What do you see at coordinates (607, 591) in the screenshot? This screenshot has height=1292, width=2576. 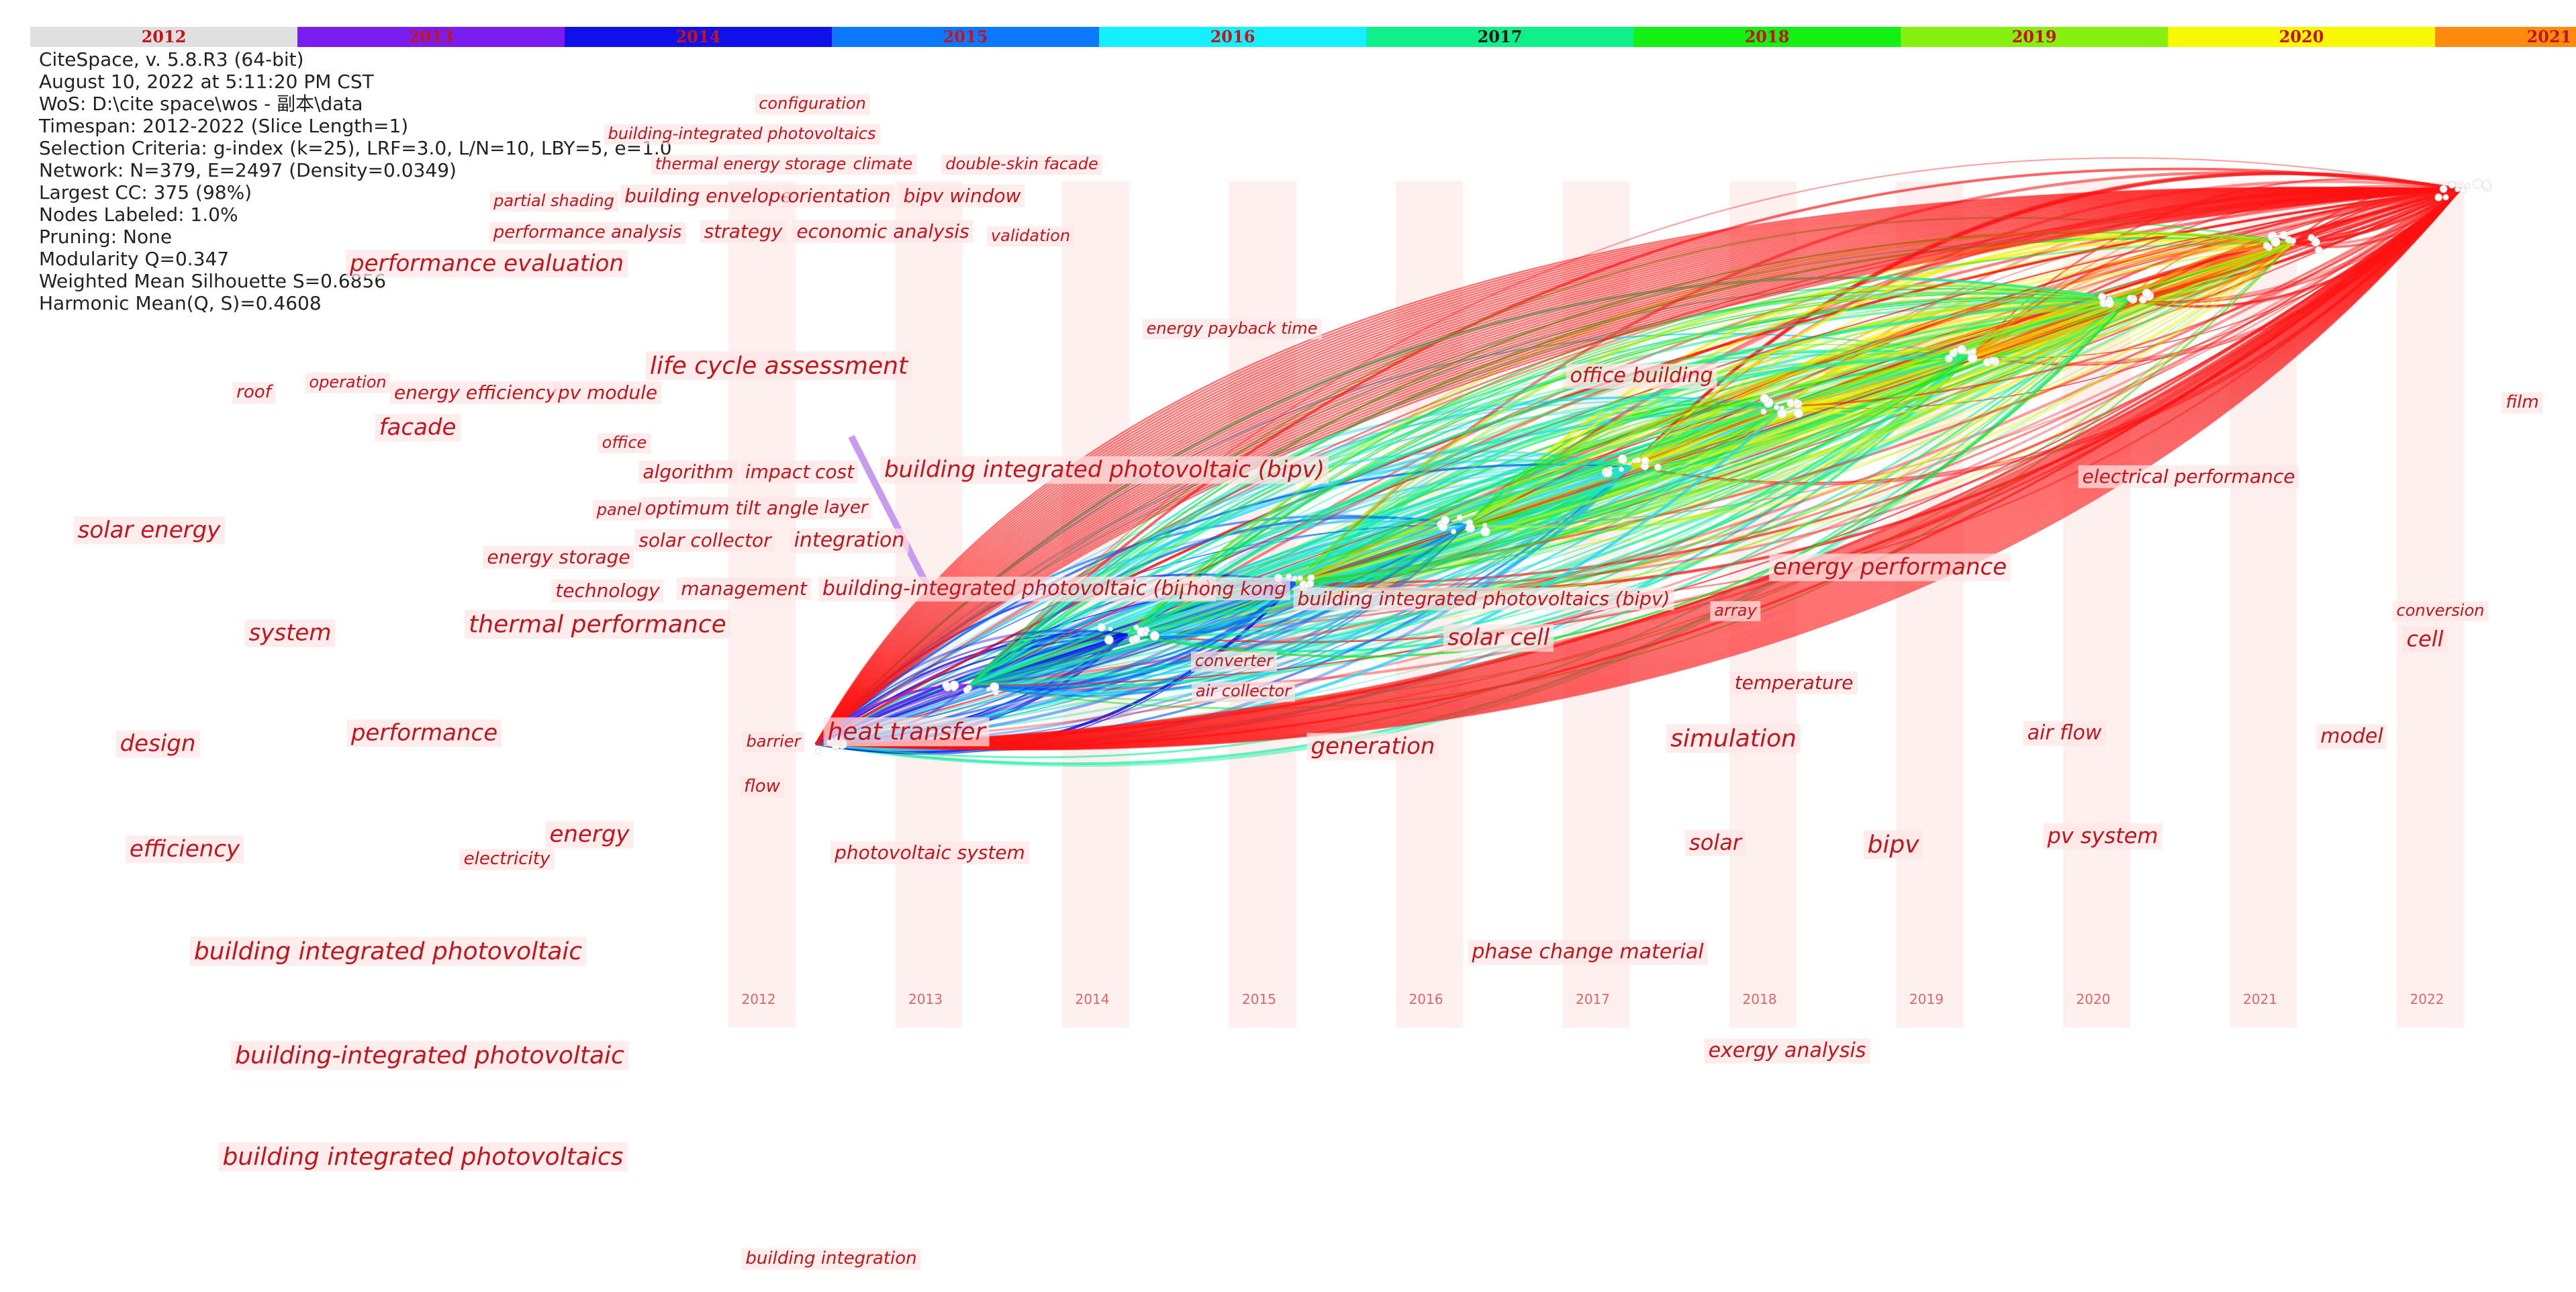 I see `keyword-label: technology` at bounding box center [607, 591].